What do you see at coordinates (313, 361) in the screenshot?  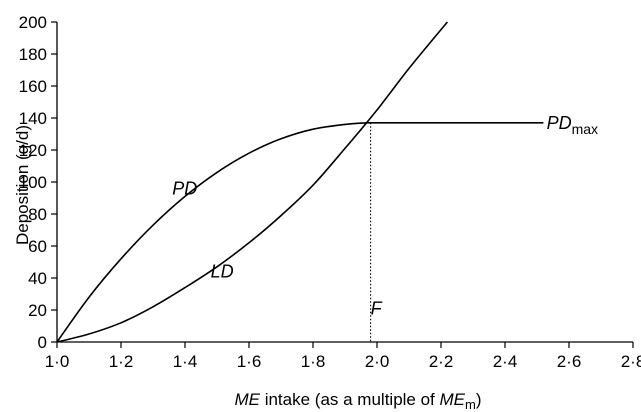 I see `x-tick-label: 1·8` at bounding box center [313, 361].